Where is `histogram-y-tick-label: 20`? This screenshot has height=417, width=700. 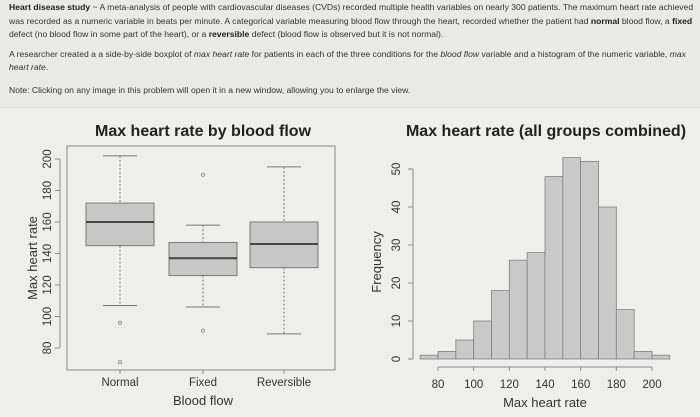 histogram-y-tick-label: 20 is located at coordinates (397, 283).